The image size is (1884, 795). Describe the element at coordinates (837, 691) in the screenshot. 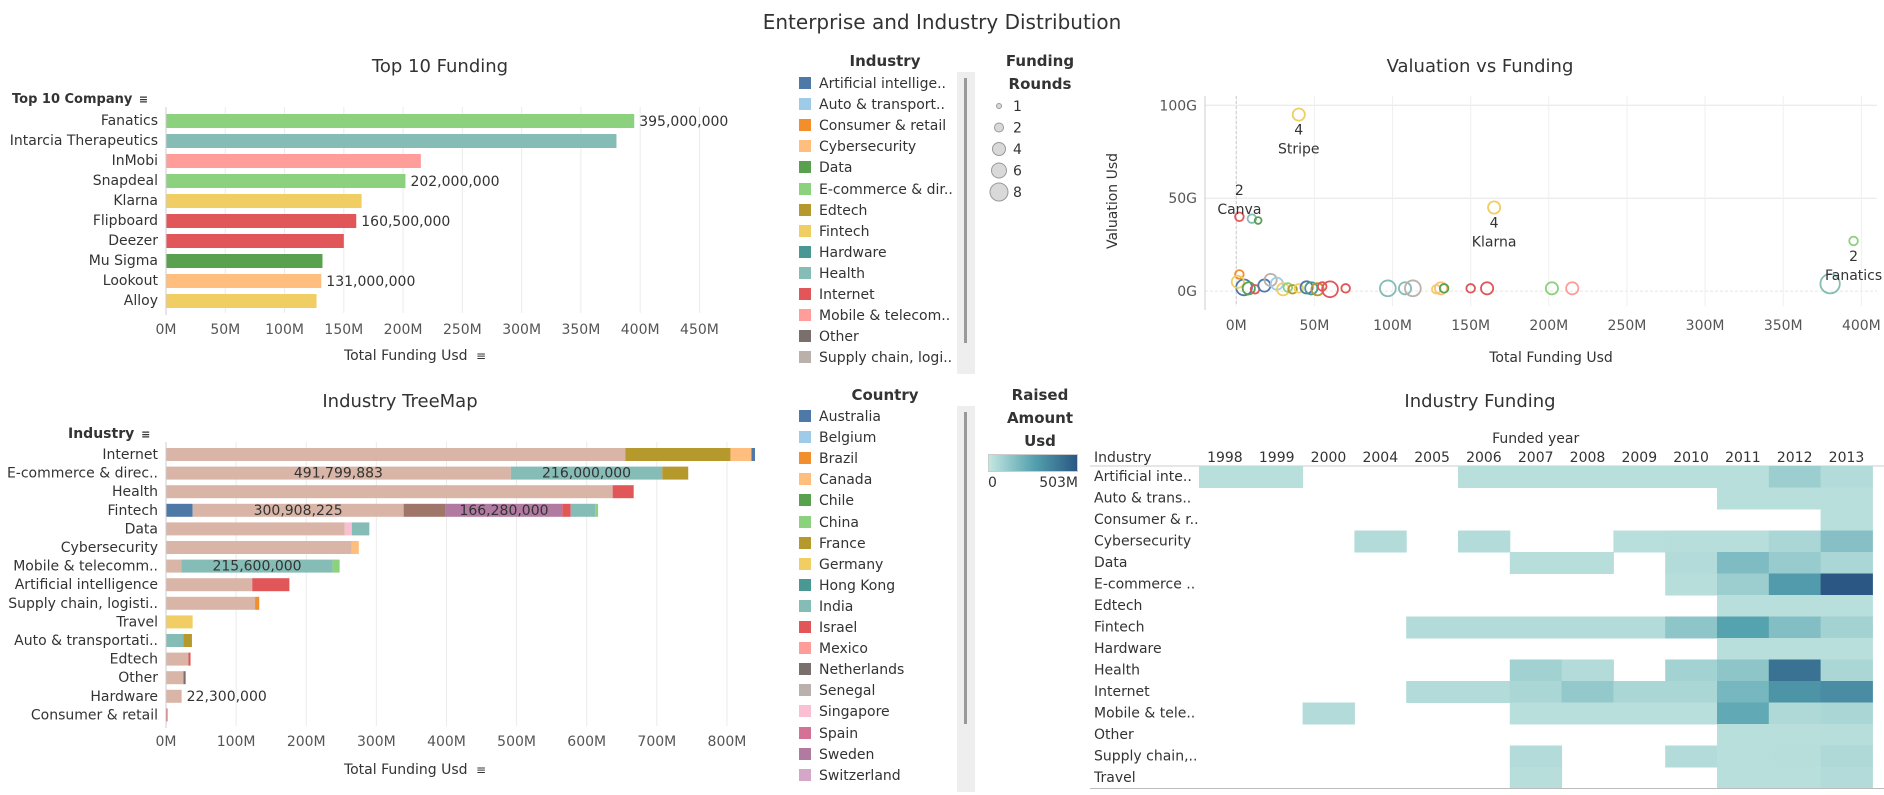

I see `legend-item: Senegal` at that location.